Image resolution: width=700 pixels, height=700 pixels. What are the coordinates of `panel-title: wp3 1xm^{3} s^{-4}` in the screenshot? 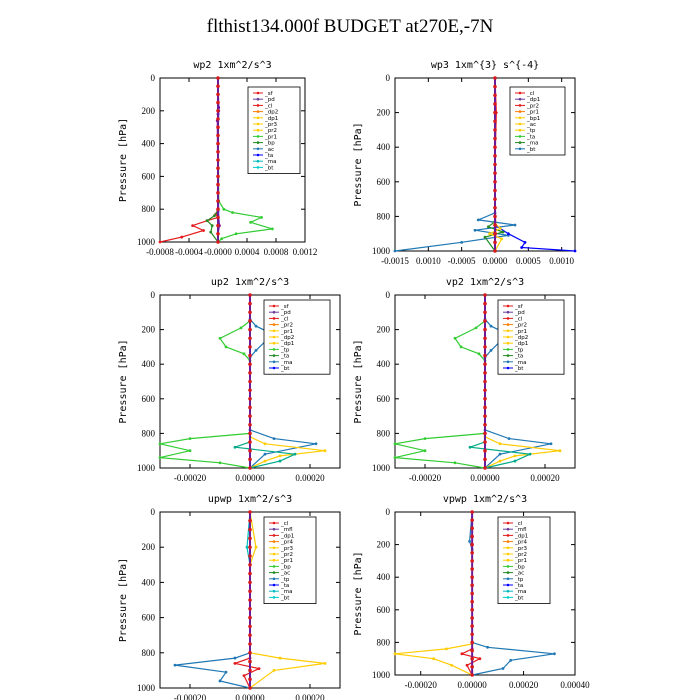 It's located at (485, 65).